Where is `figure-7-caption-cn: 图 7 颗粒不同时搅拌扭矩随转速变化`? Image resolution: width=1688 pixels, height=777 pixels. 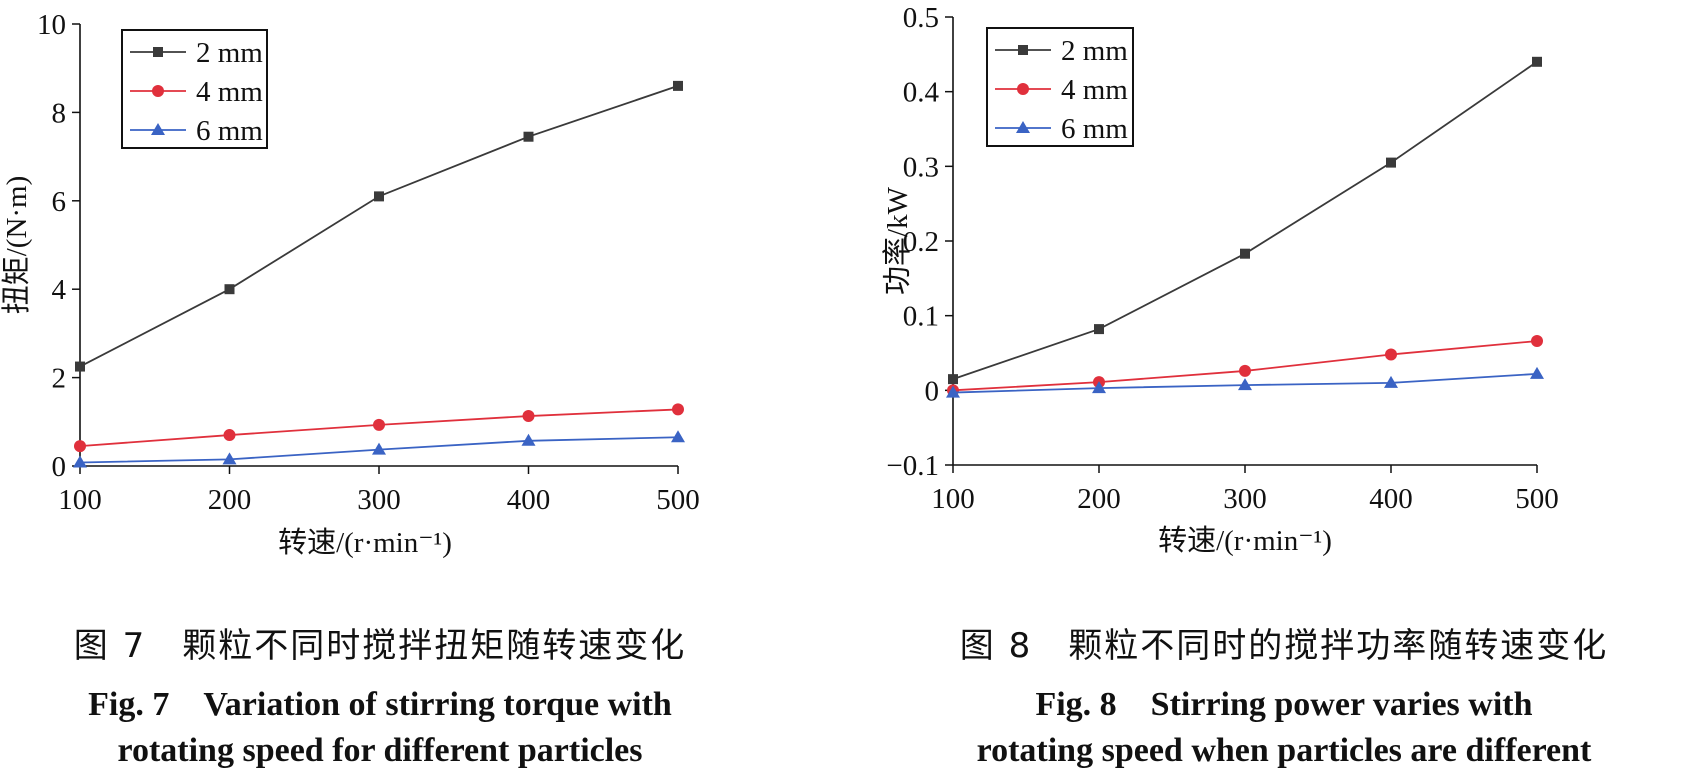 figure-7-caption-cn: 图 7 颗粒不同时搅拌扭矩随转速变化 is located at coordinates (380, 646).